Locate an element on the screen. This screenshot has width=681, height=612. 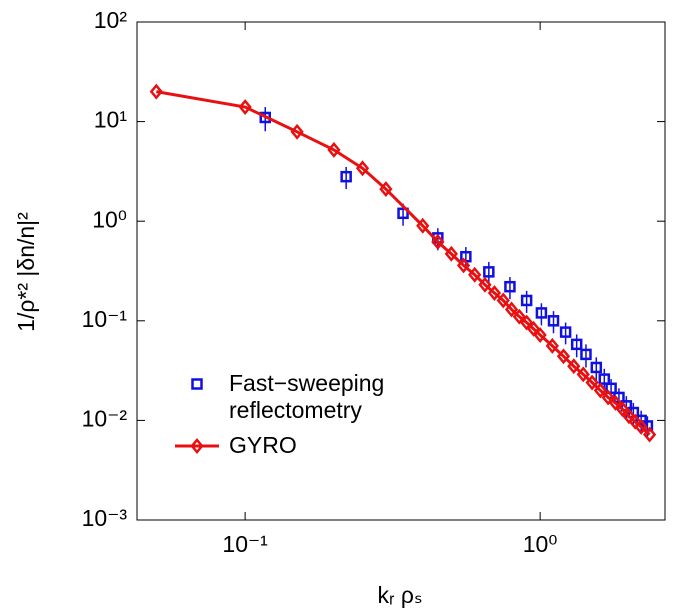
y-tick-label: 10⁻¹ is located at coordinates (105, 319).